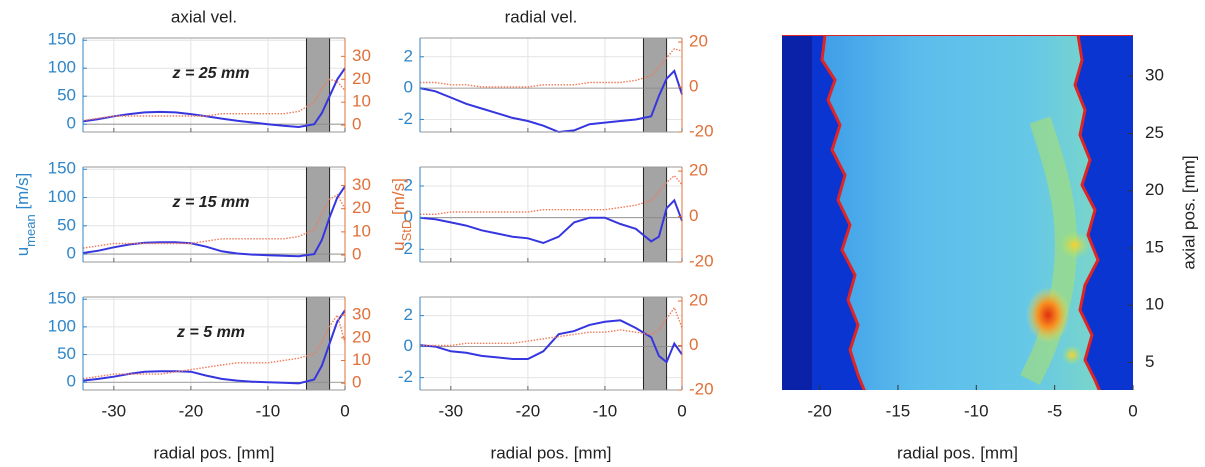 The image size is (1205, 467). Describe the element at coordinates (1154, 304) in the screenshot. I see `y-tick-label: 10` at that location.